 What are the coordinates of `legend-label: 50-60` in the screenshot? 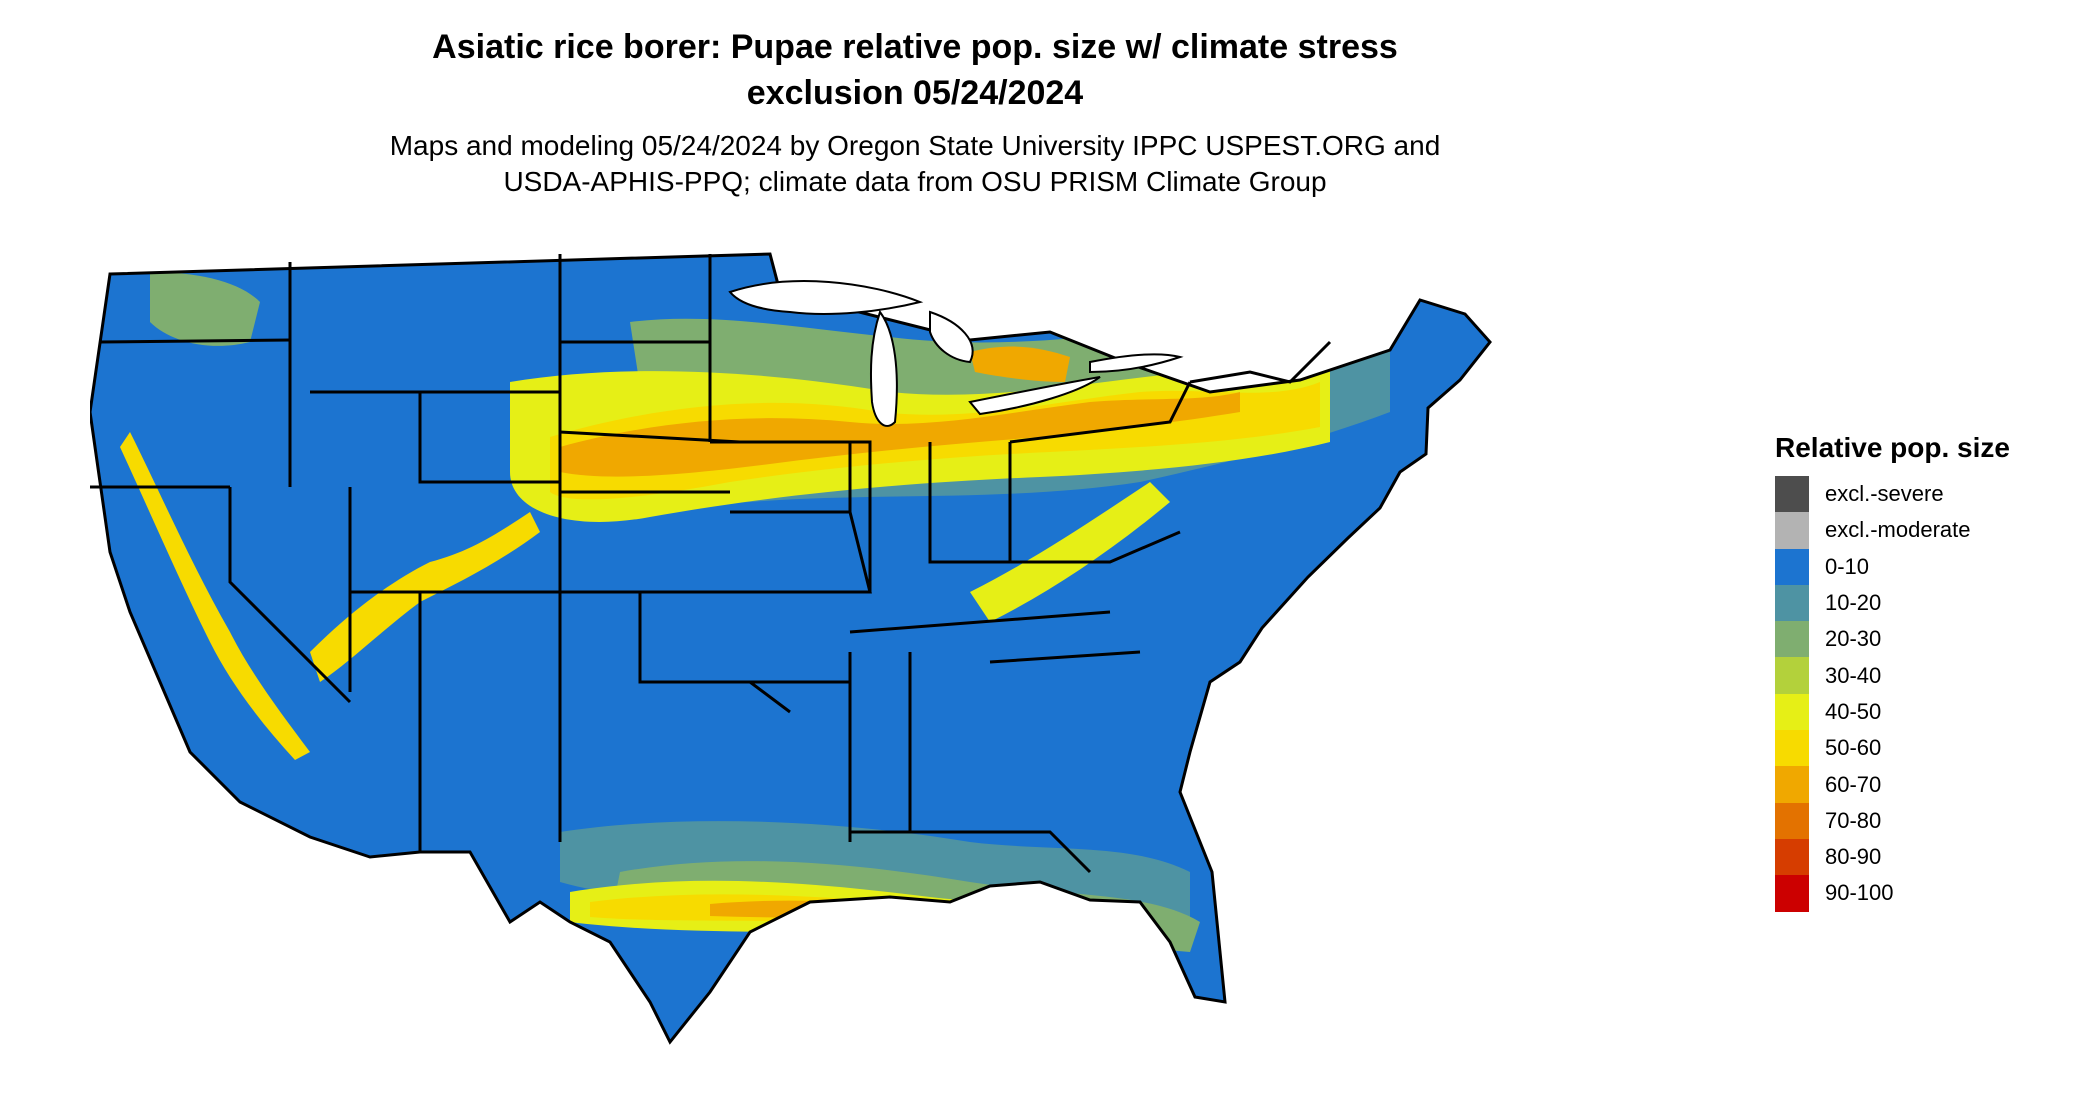 It's located at (1853, 748).